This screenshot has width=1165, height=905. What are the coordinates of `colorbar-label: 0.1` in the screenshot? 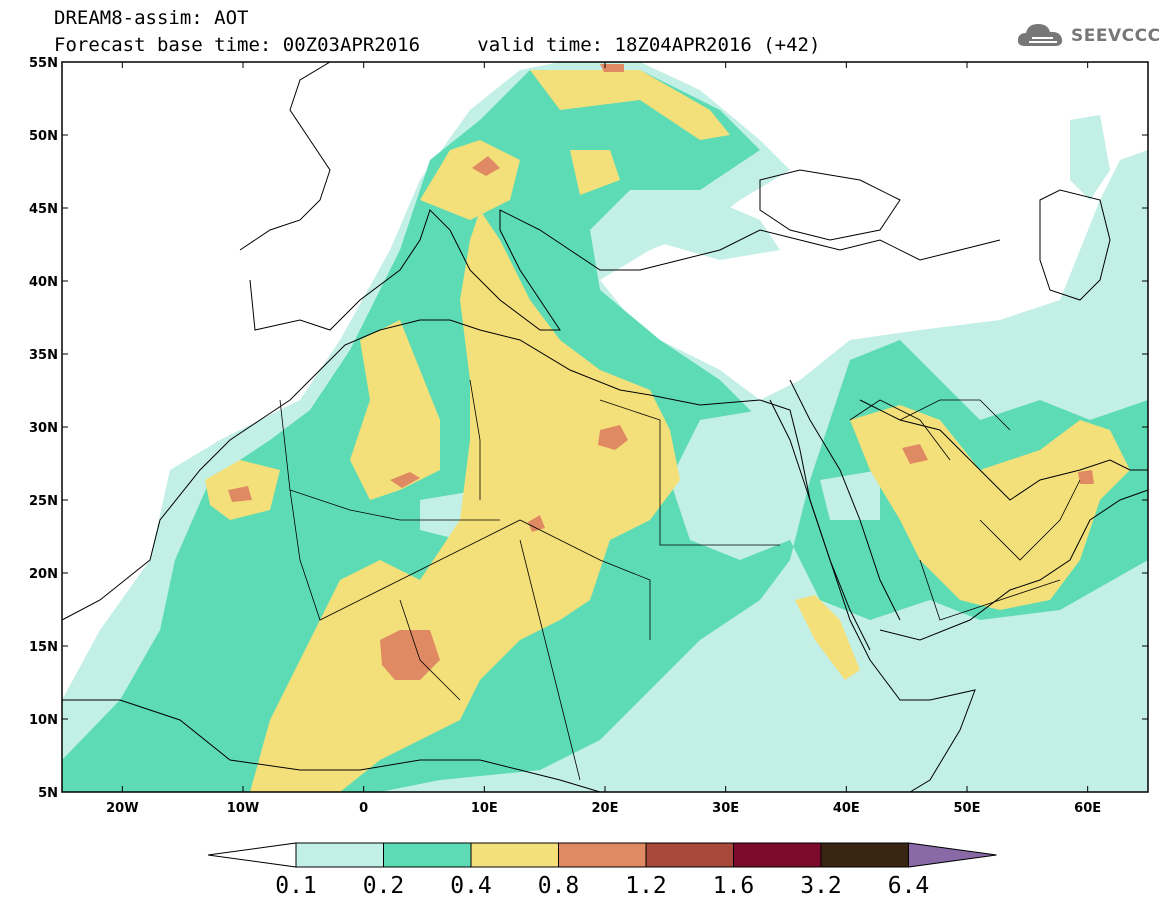 It's located at (296, 886).